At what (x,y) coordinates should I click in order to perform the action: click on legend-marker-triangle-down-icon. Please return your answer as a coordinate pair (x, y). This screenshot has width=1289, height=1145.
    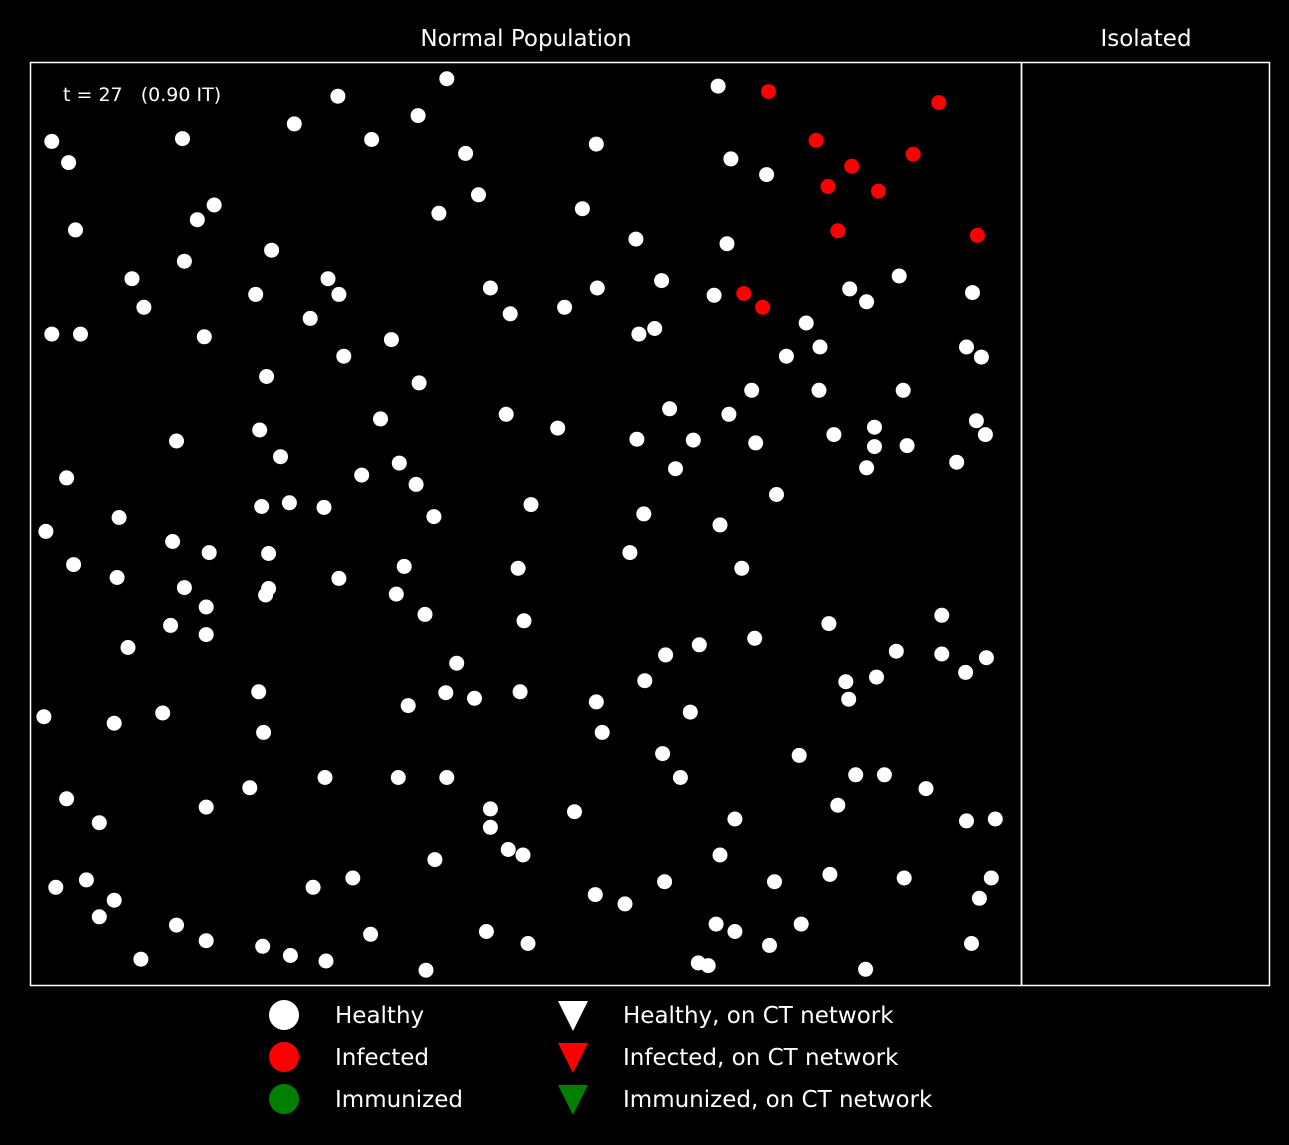
    Looking at the image, I should click on (573, 1016).